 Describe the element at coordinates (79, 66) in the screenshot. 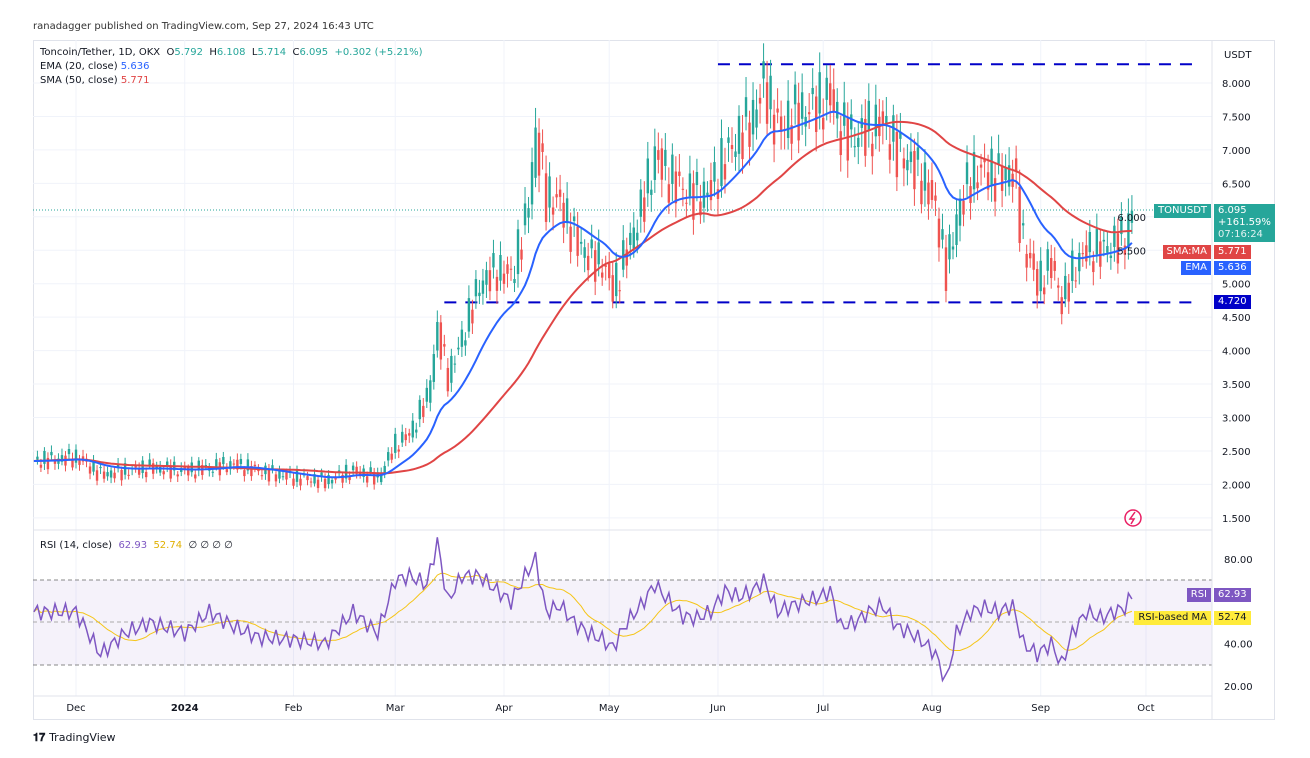

I see `ema-label: EMA (20, close)` at that location.